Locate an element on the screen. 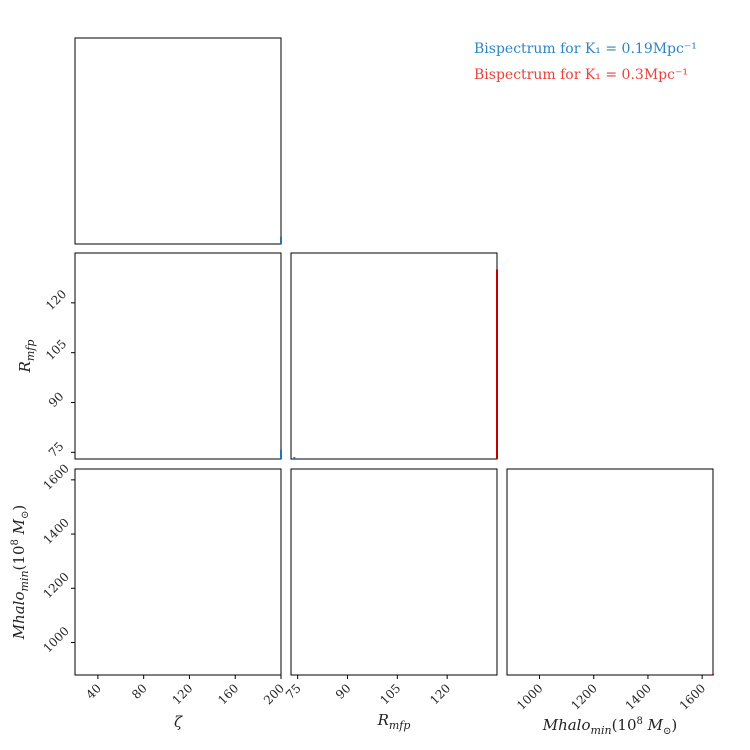 The width and height of the screenshot is (750, 750). xtick-label-mhalo-1400: 1400 is located at coordinates (638, 696).